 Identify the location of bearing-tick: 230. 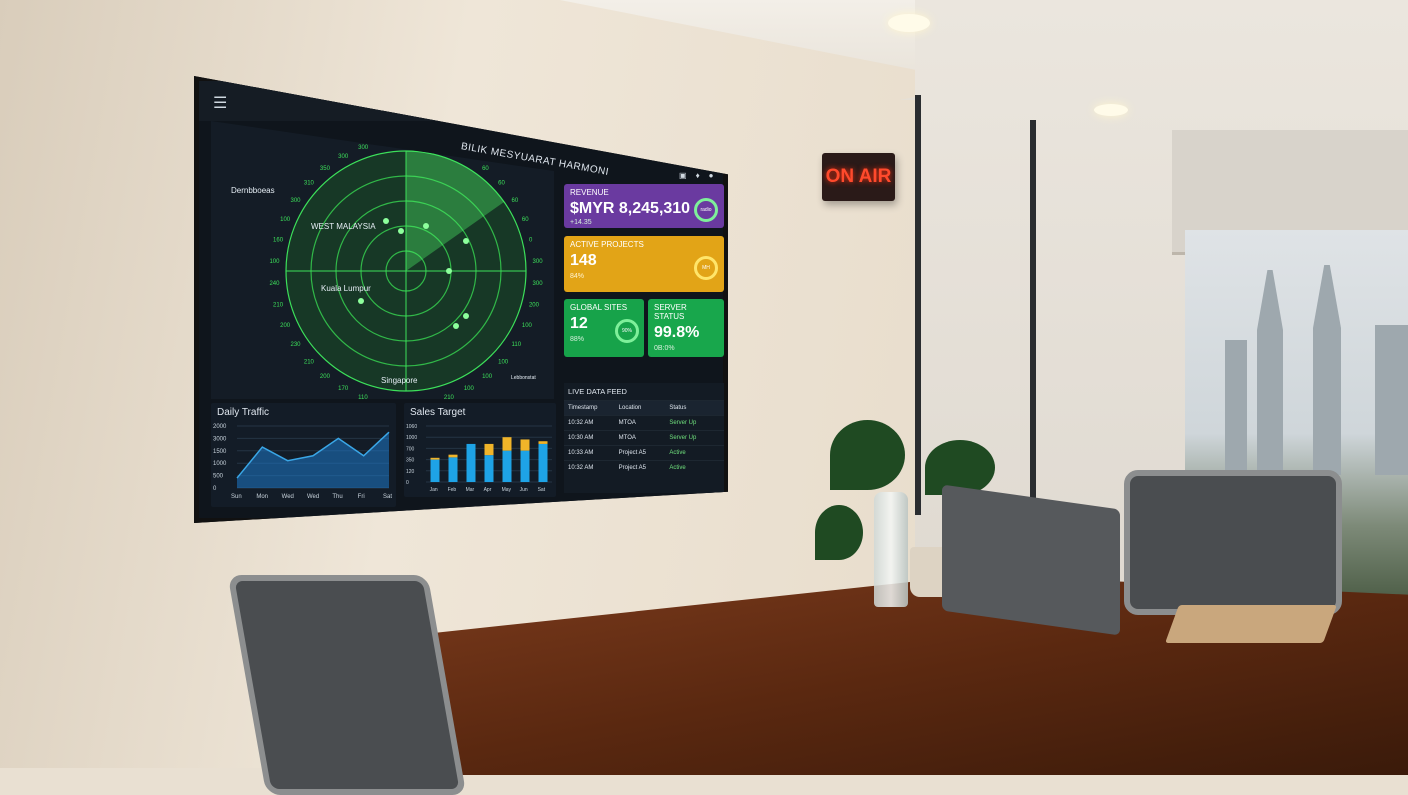
(295, 345).